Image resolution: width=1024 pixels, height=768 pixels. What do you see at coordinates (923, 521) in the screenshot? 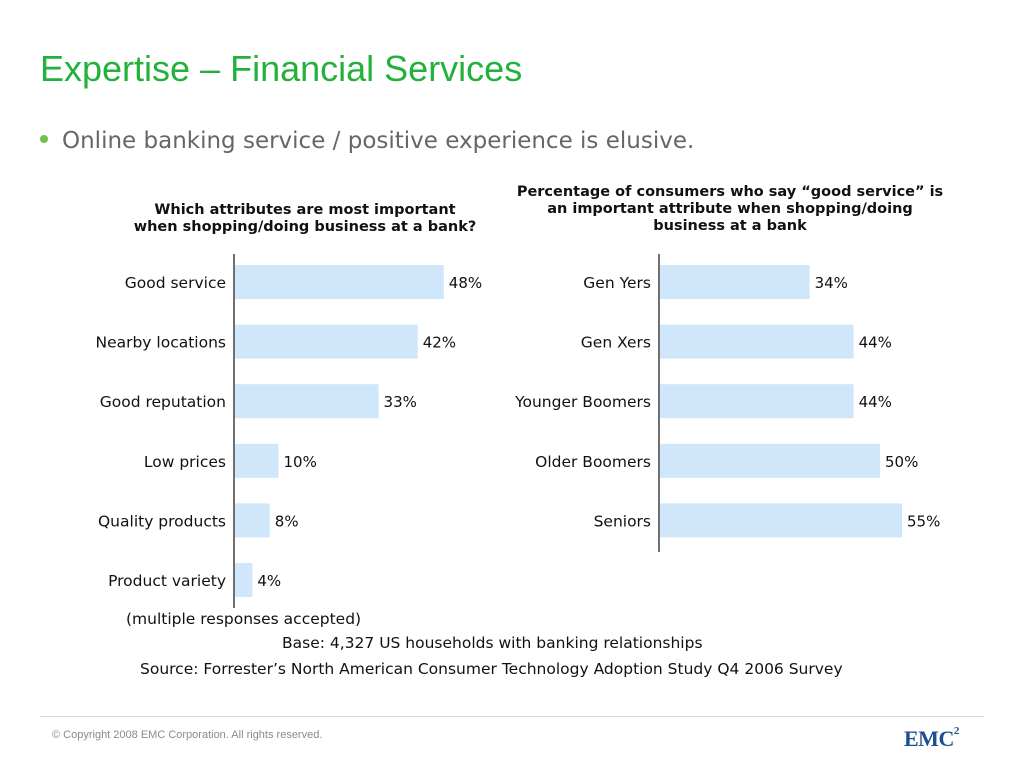
I see `right-value-label-4: 55%` at bounding box center [923, 521].